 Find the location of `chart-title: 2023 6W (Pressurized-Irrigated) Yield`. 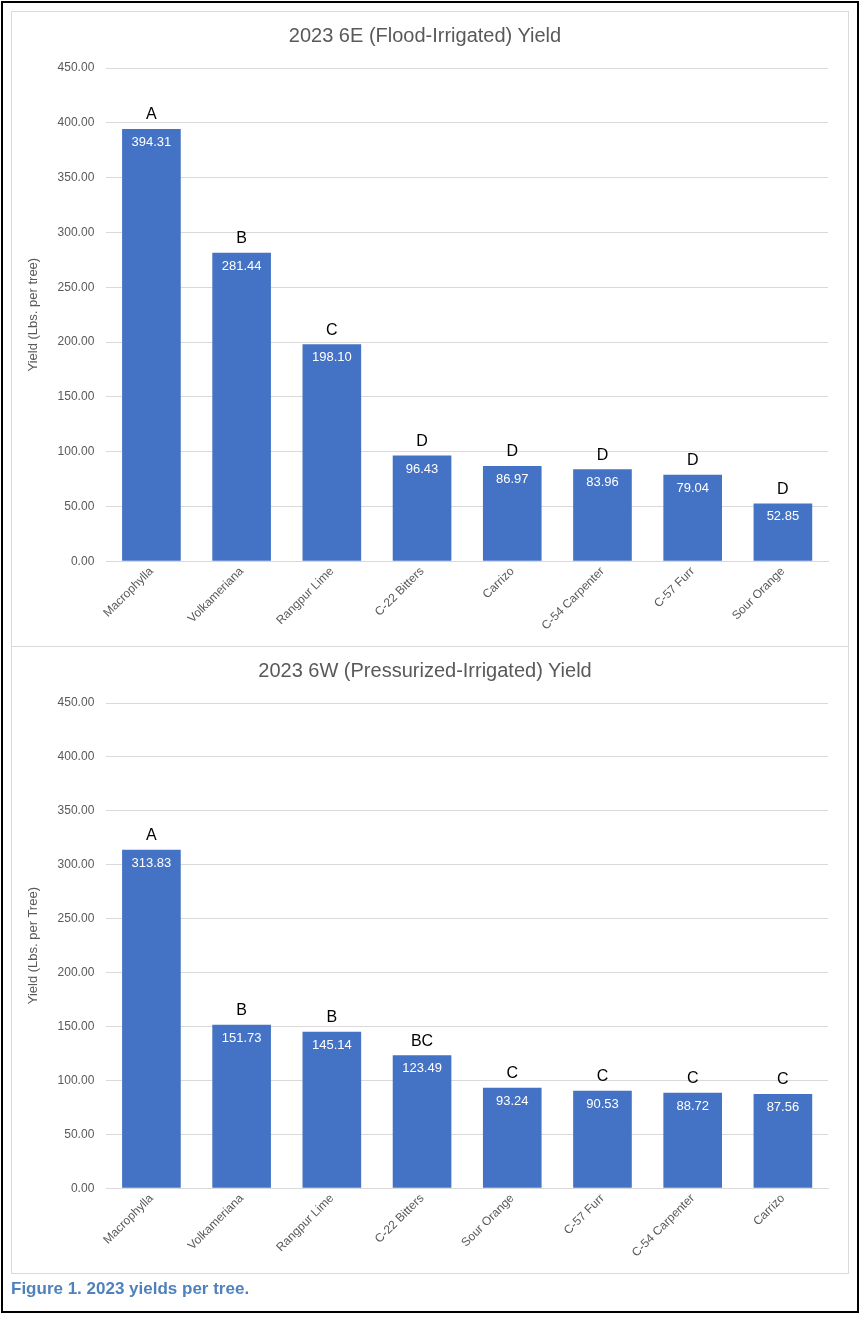

chart-title: 2023 6W (Pressurized-Irrigated) Yield is located at coordinates (425, 669).